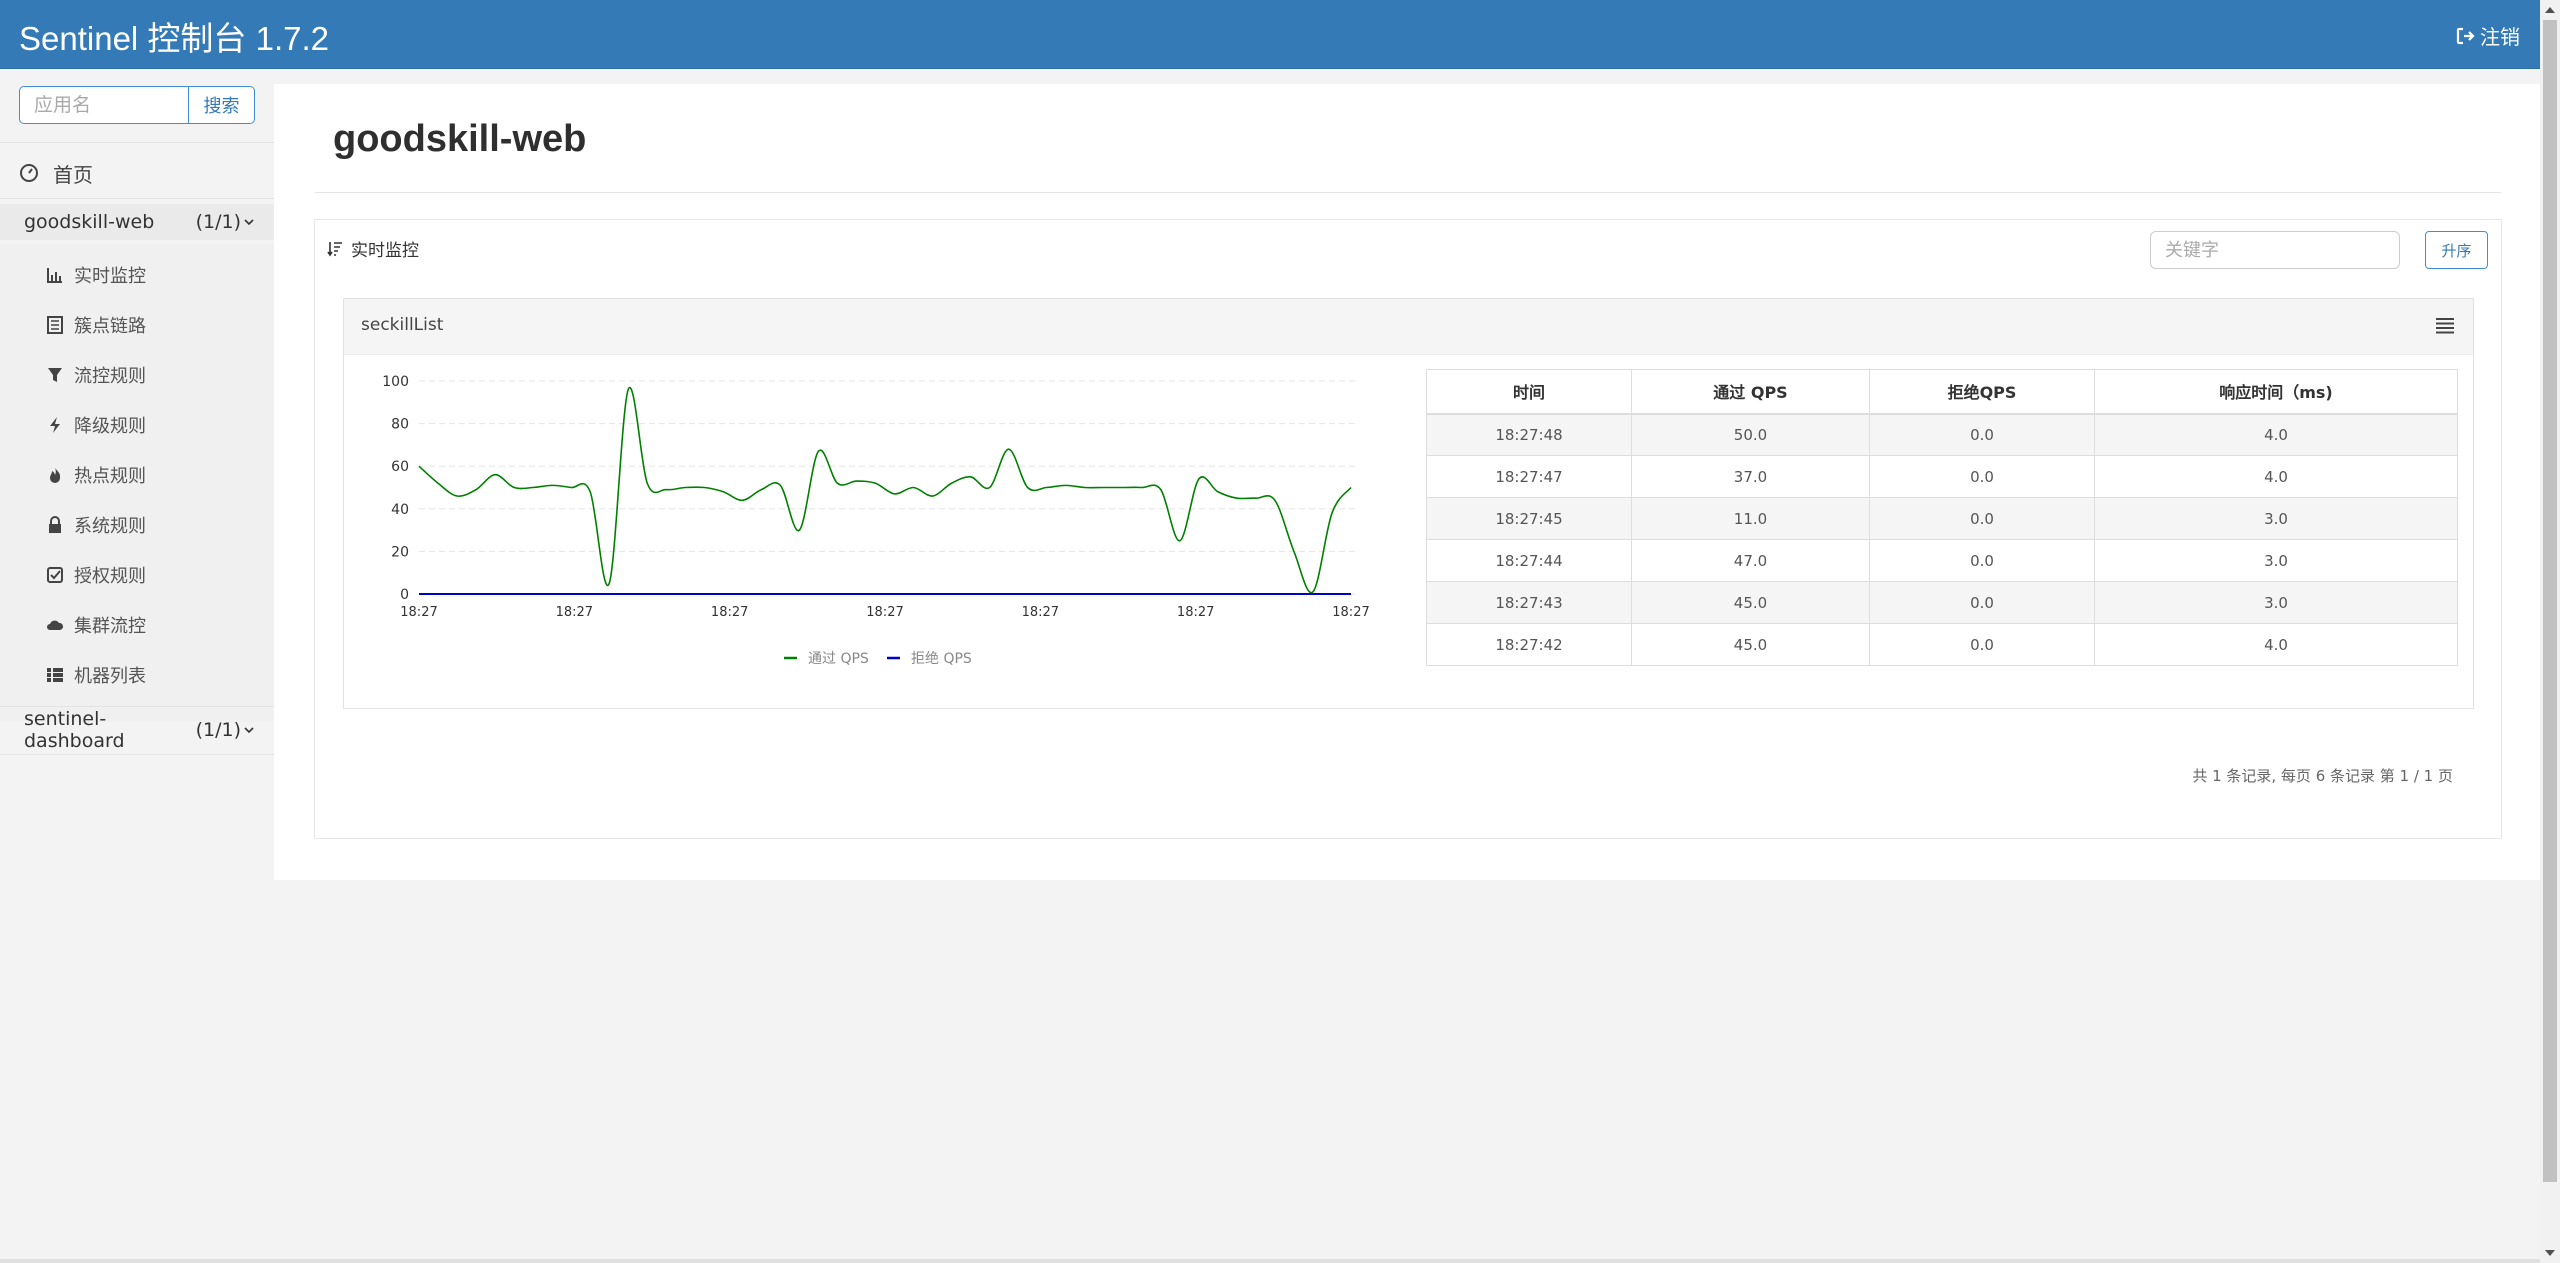 The height and width of the screenshot is (1263, 2560). What do you see at coordinates (110, 476) in the screenshot?
I see `menu-label: 热点规则` at bounding box center [110, 476].